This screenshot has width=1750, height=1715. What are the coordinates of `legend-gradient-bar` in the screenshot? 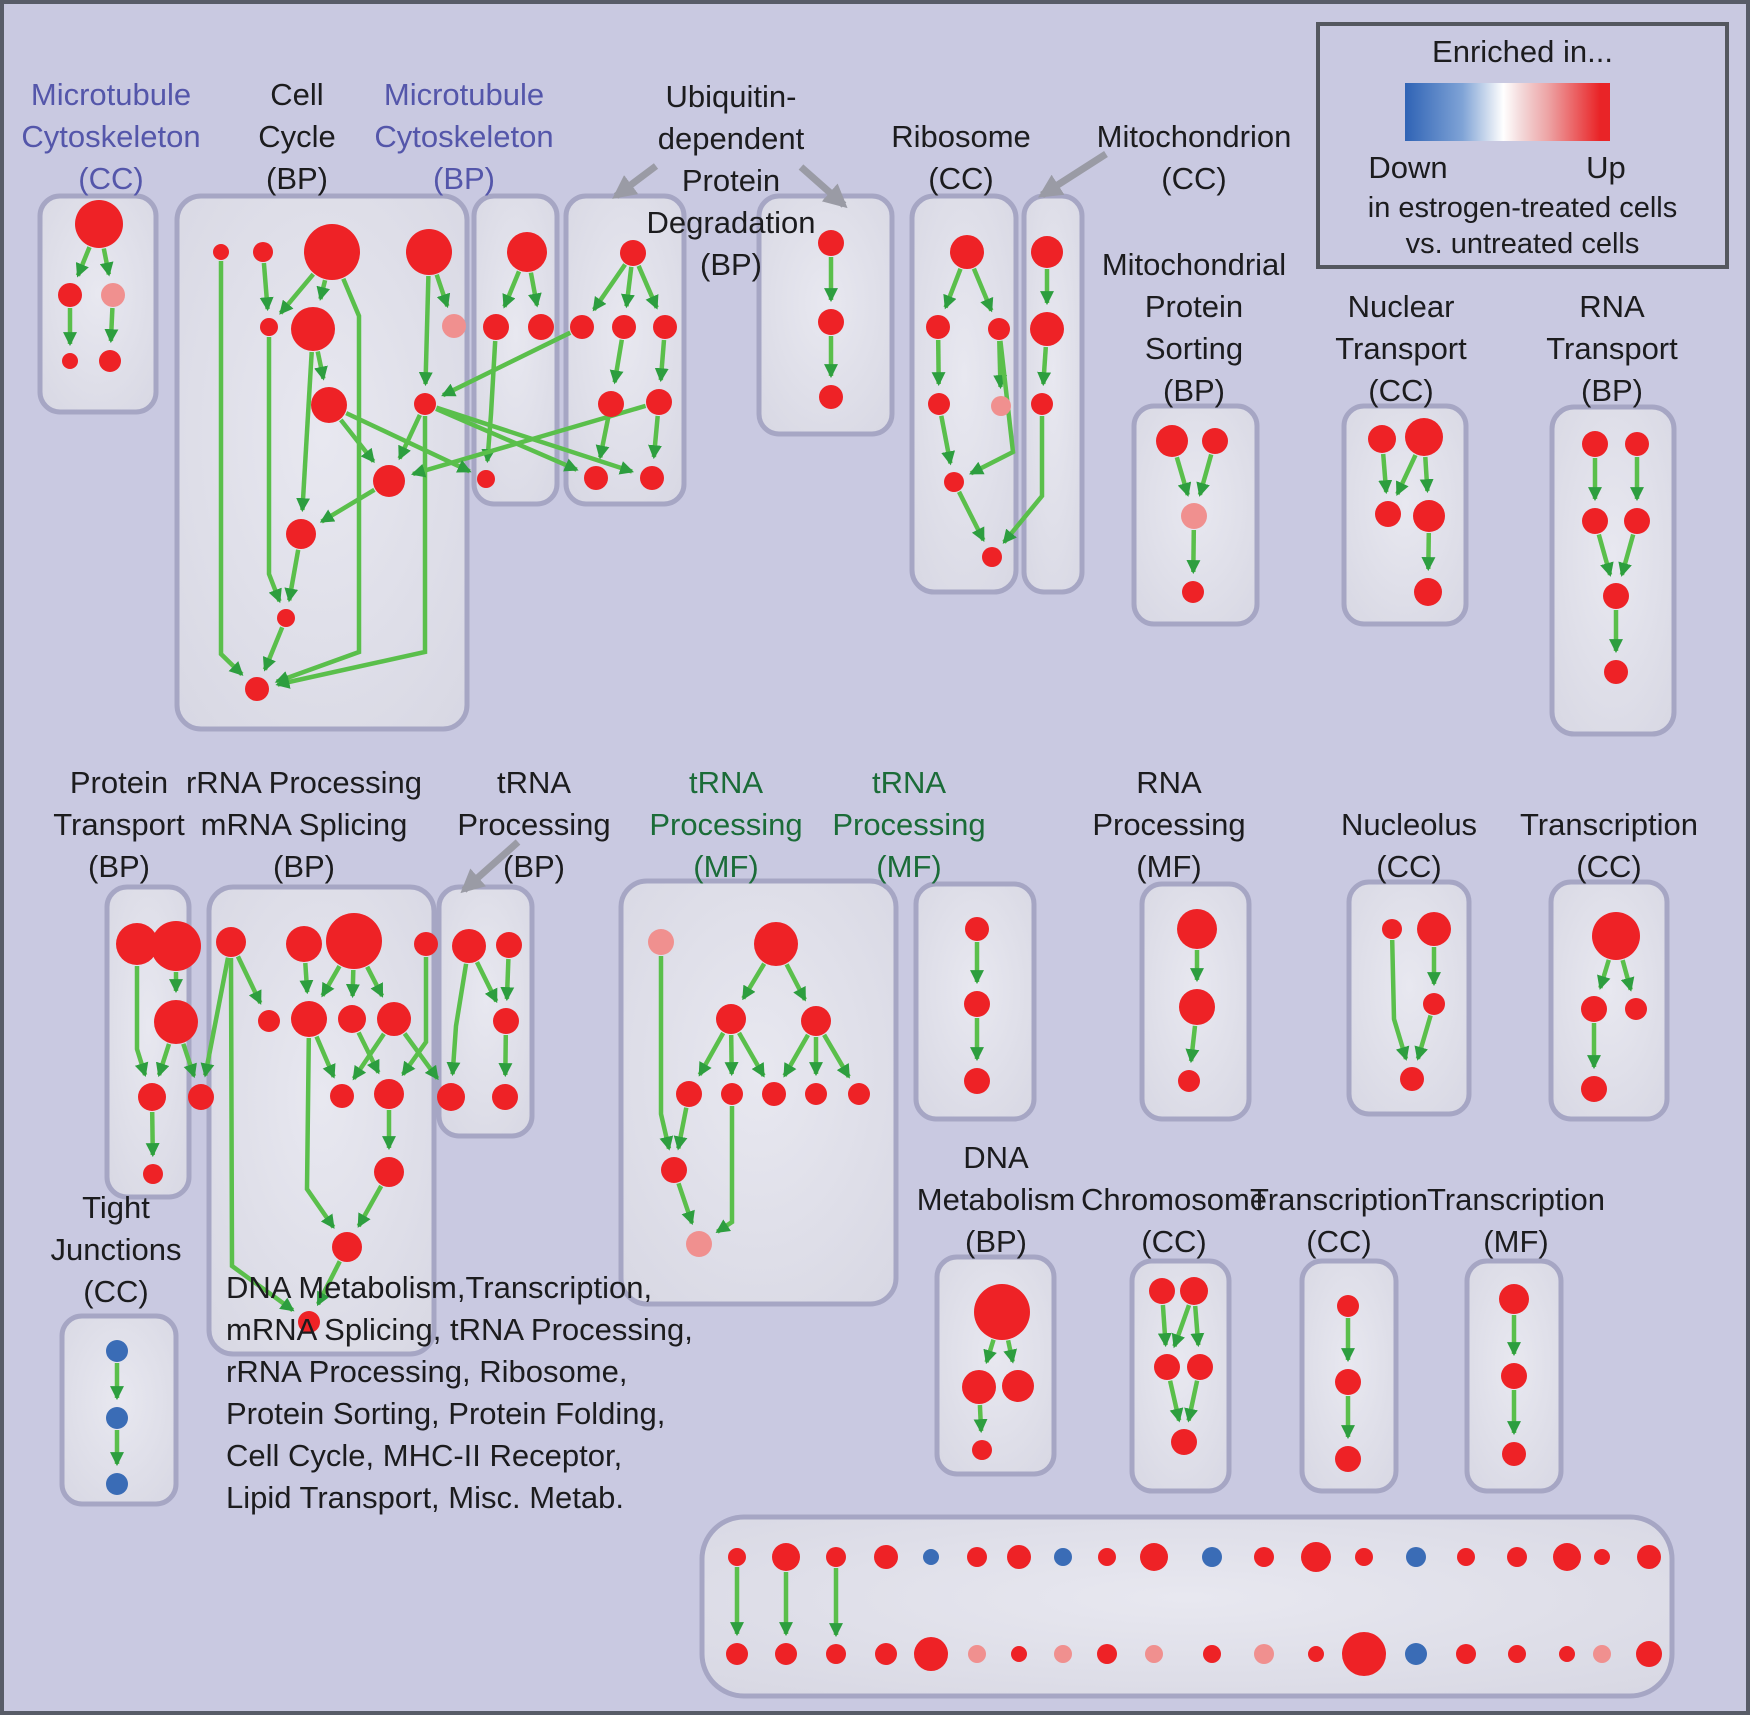 It's located at (1507, 112).